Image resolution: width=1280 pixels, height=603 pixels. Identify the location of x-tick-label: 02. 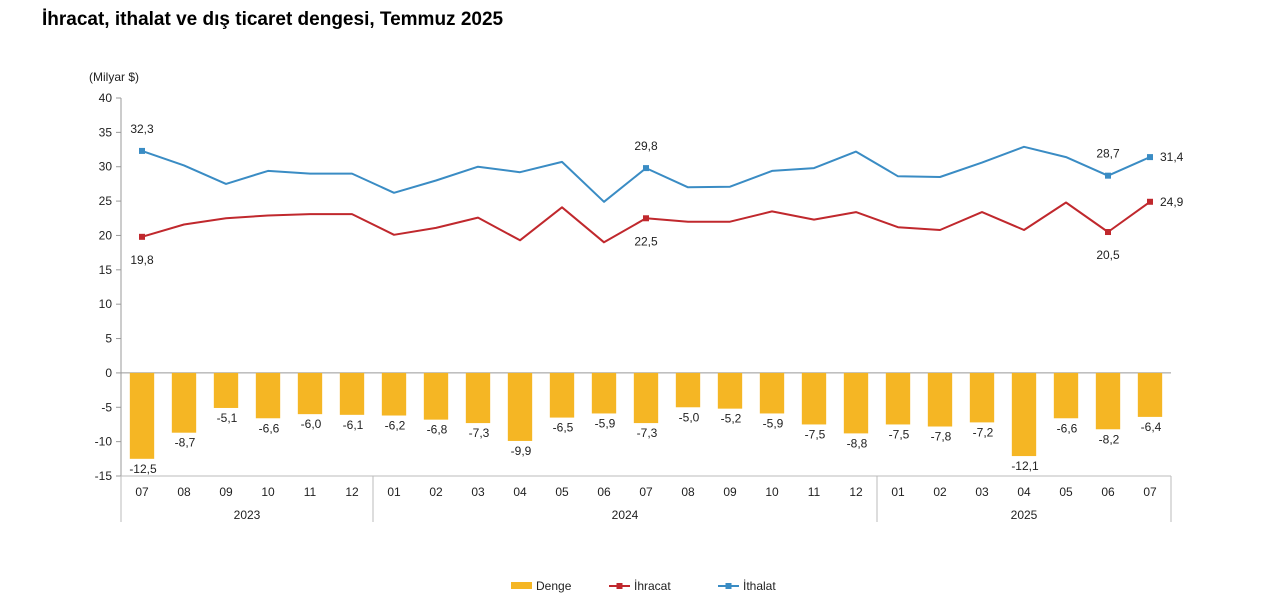
(940, 492).